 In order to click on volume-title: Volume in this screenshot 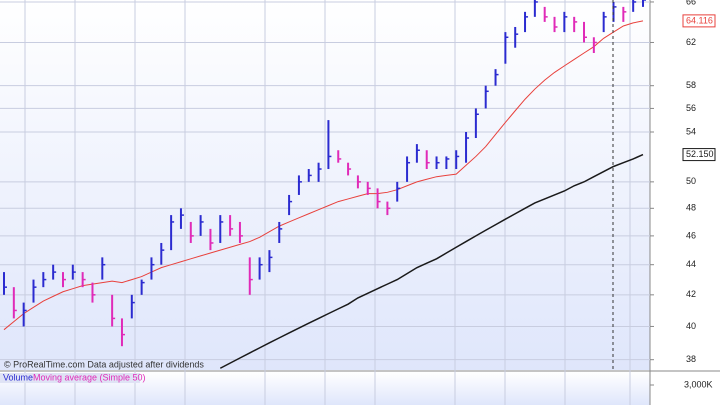, I will do `click(18, 377)`.